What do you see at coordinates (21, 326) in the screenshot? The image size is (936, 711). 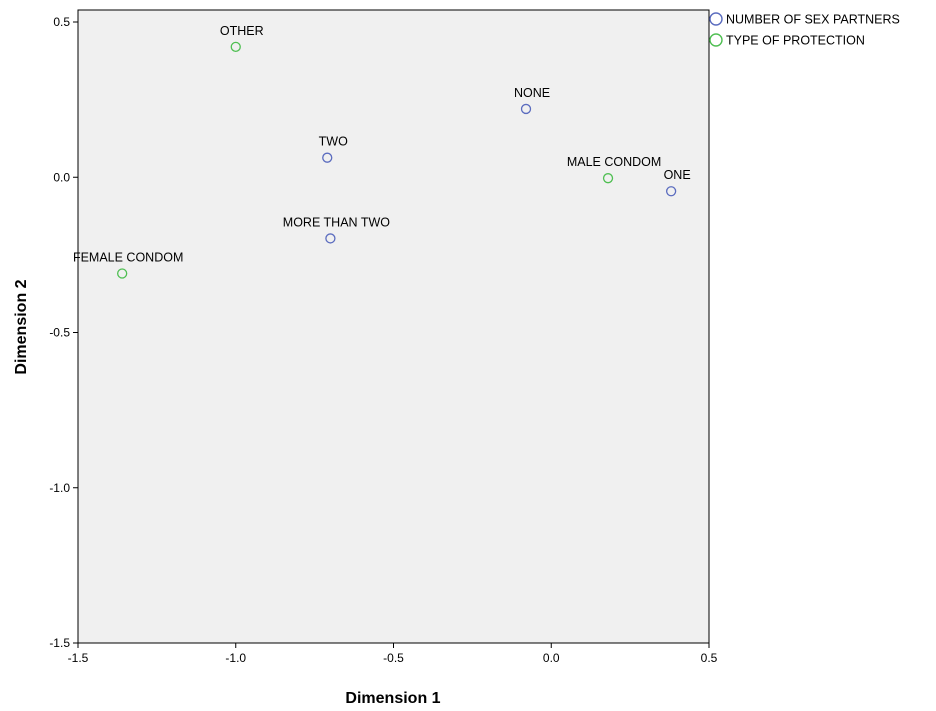 I see `y-axis-title: Dimension 2` at bounding box center [21, 326].